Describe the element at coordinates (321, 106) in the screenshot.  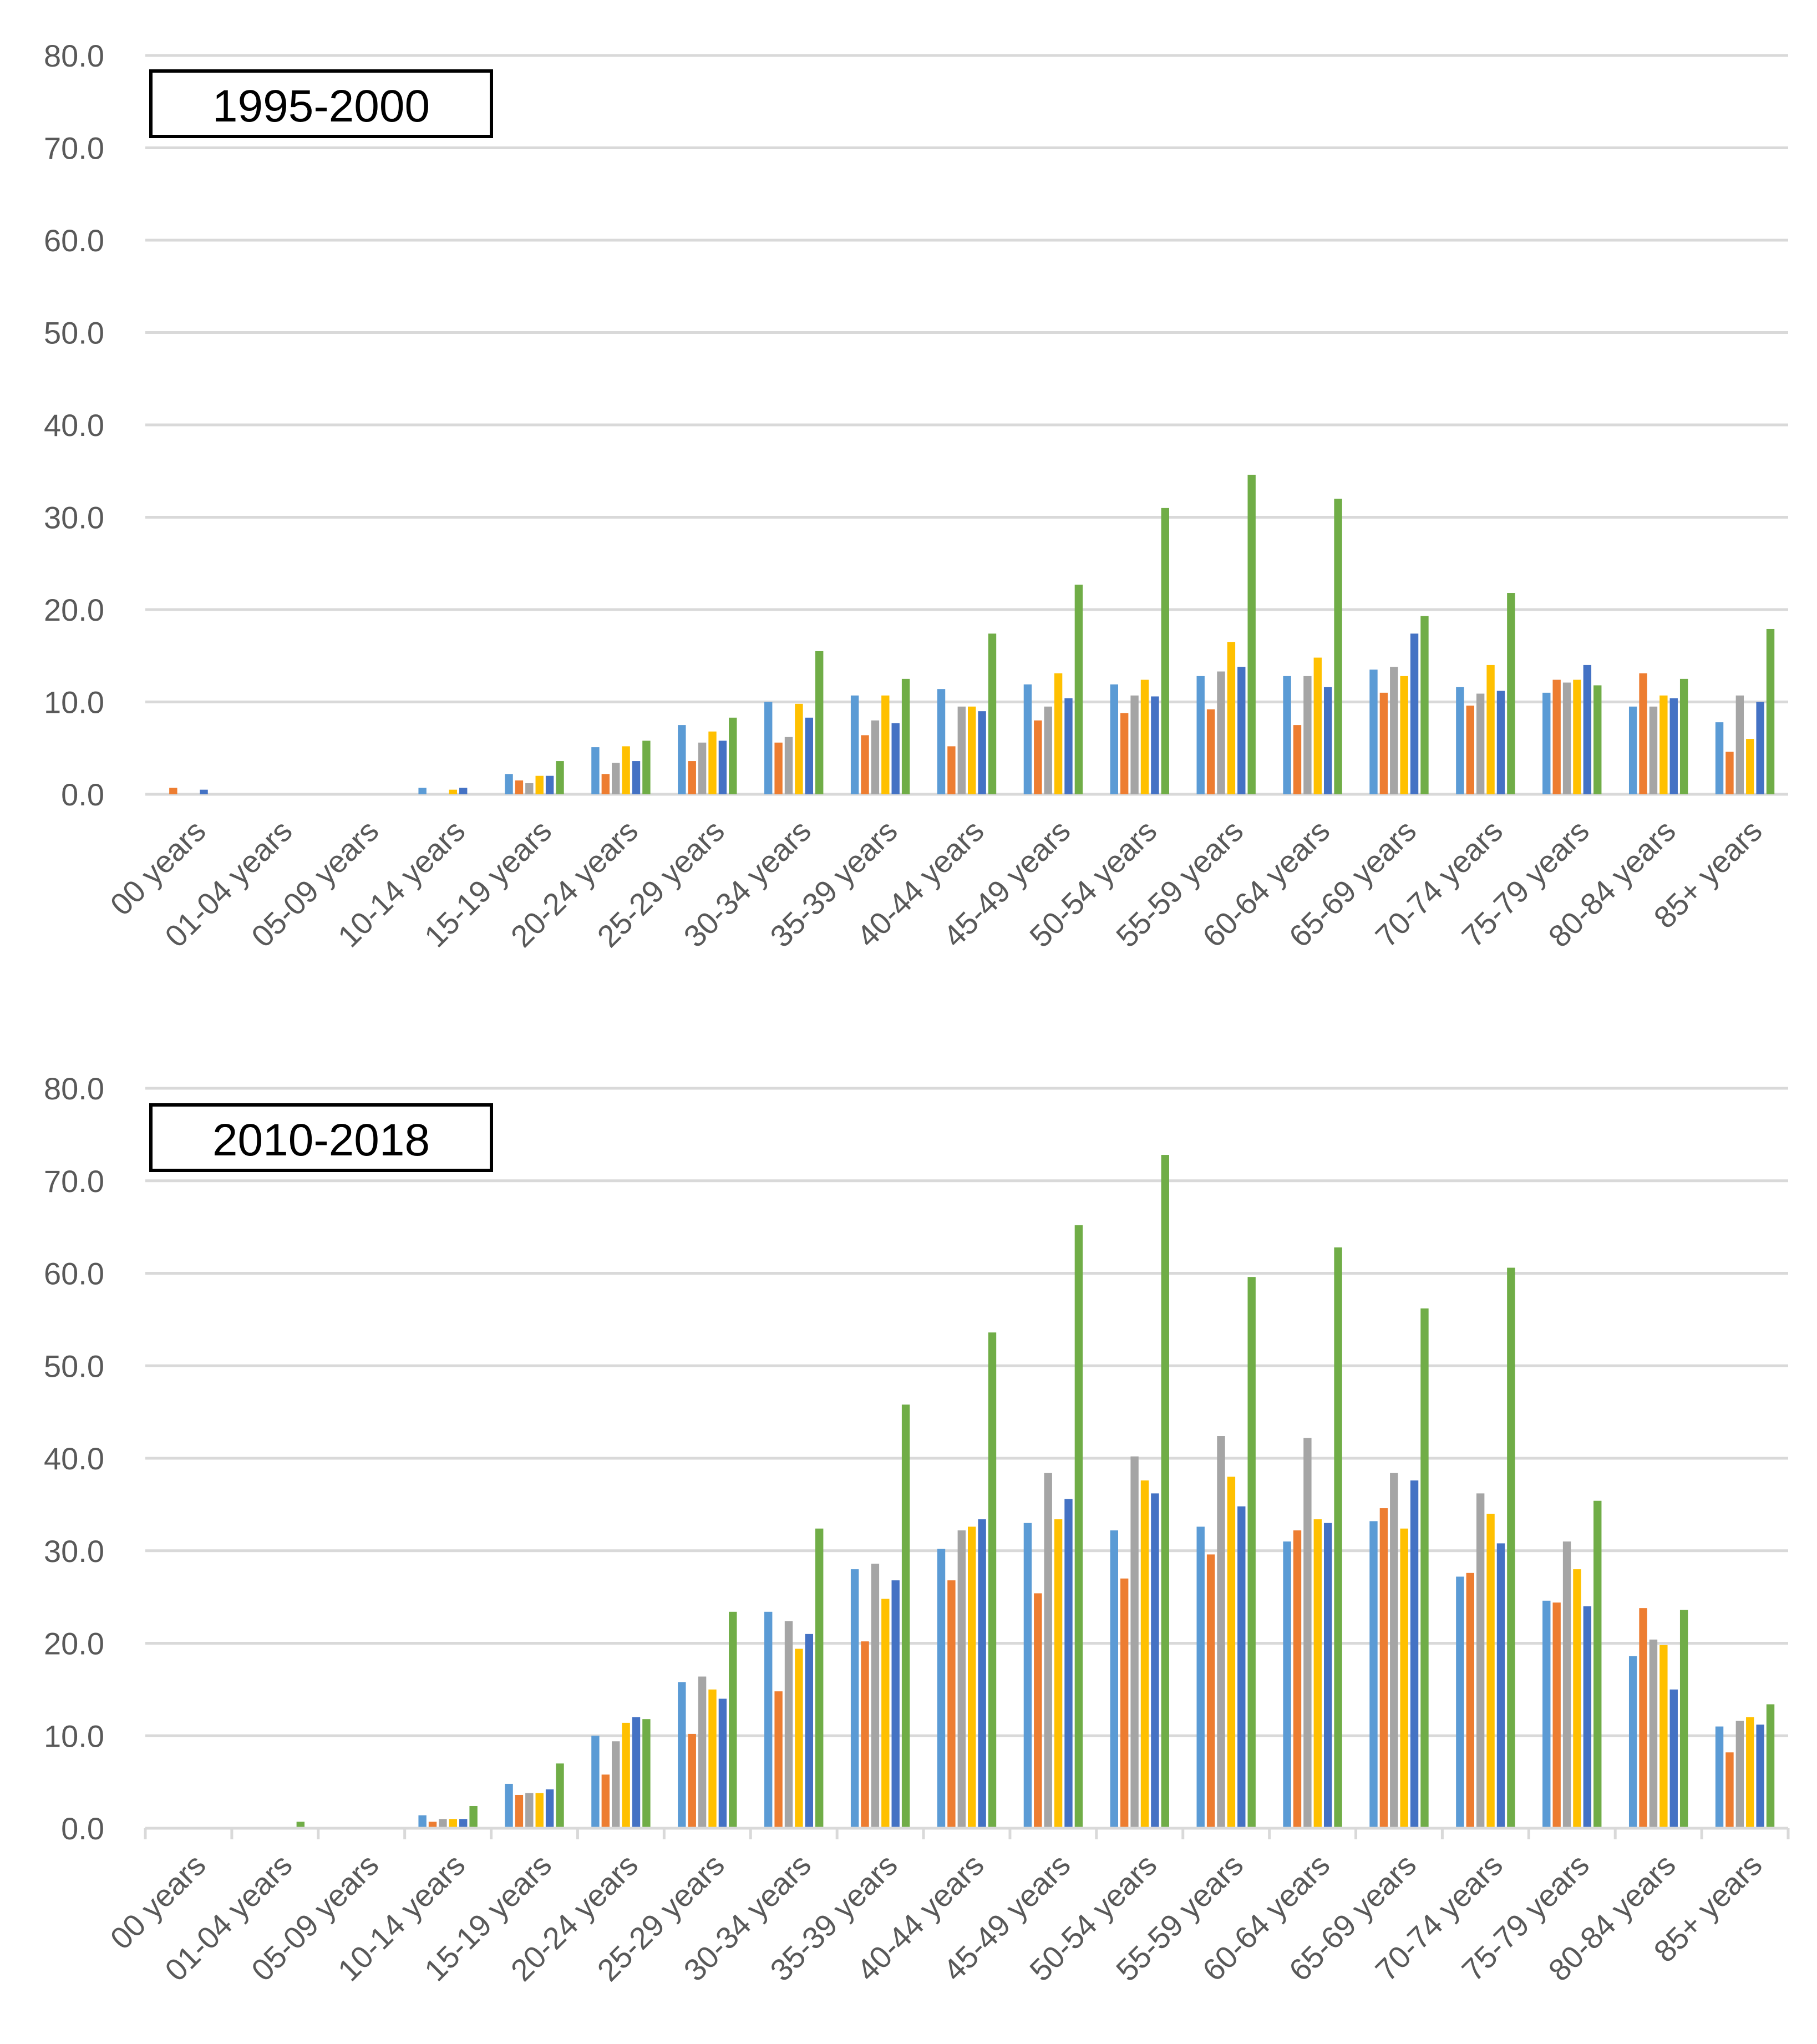
I see `chart-title: 1995-2000` at that location.